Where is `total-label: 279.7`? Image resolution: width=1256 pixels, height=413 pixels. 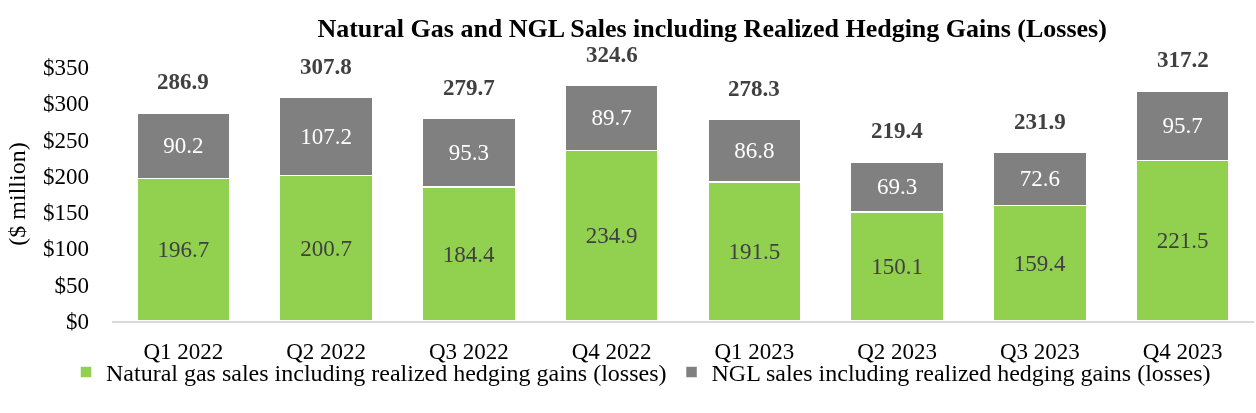 total-label: 279.7 is located at coordinates (469, 87).